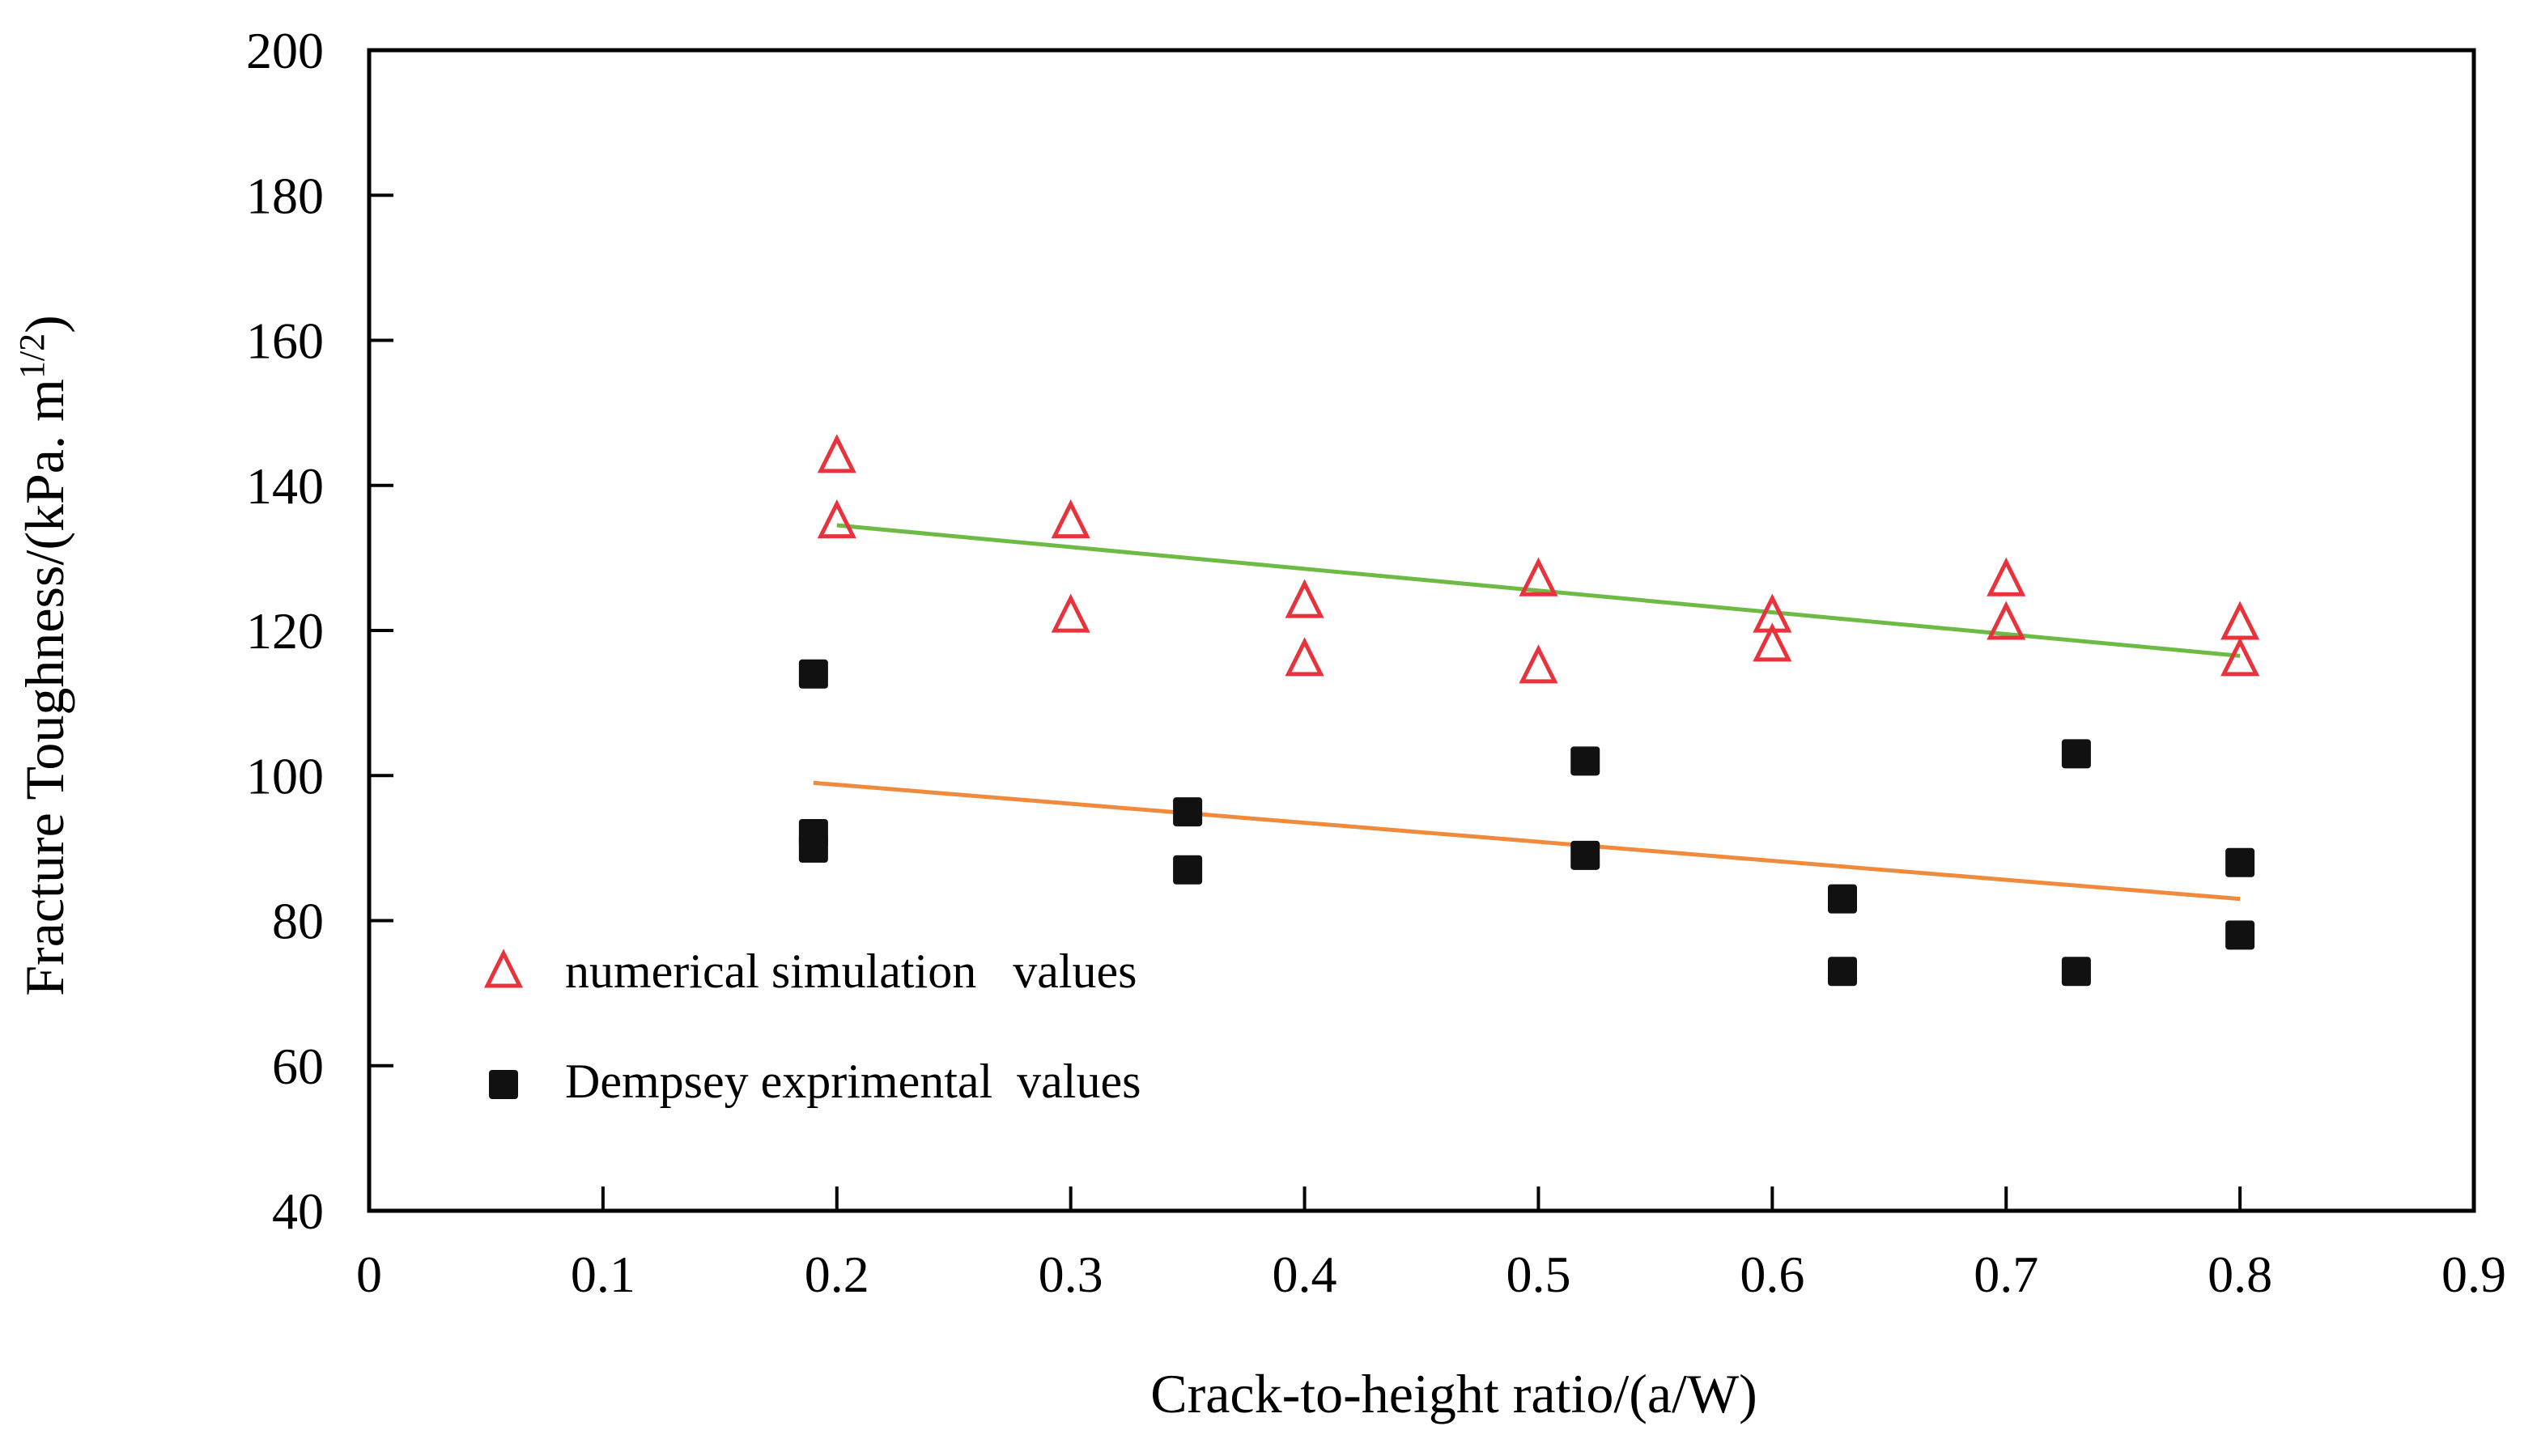 The width and height of the screenshot is (2537, 1456). What do you see at coordinates (603, 1274) in the screenshot?
I see `x-tick-label: 0.1` at bounding box center [603, 1274].